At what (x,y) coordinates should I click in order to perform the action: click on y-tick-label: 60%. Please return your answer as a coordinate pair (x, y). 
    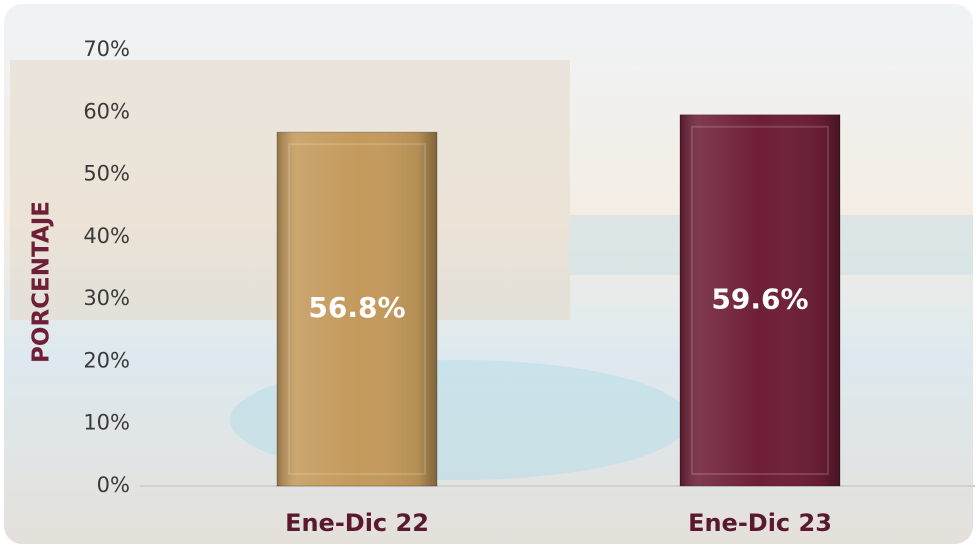
    Looking at the image, I should click on (106, 111).